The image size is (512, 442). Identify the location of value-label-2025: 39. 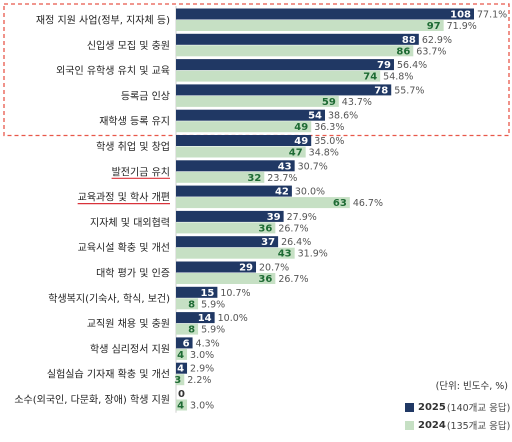
(274, 217).